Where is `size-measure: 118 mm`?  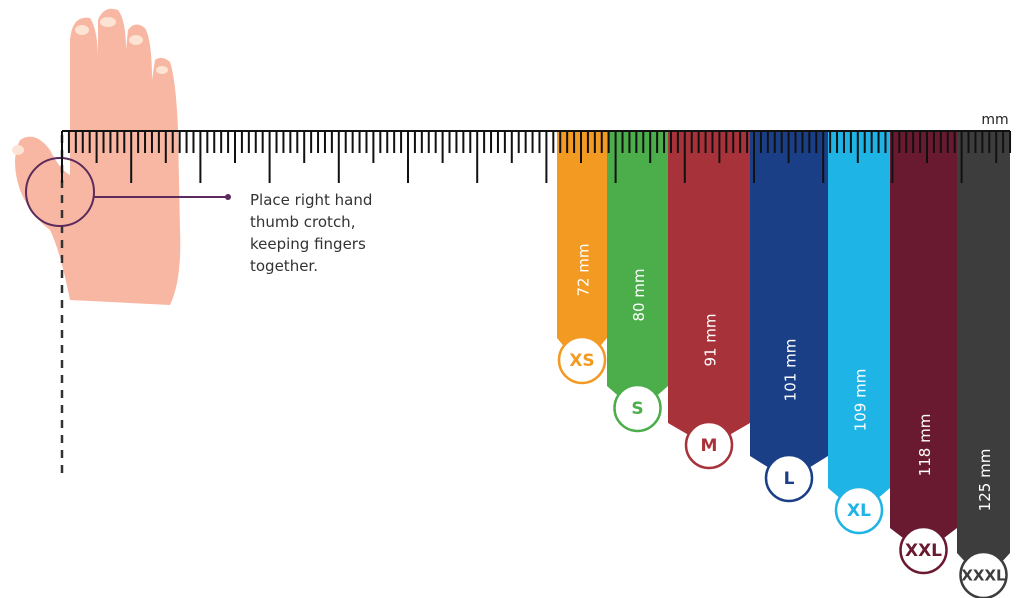 size-measure: 118 mm is located at coordinates (925, 445).